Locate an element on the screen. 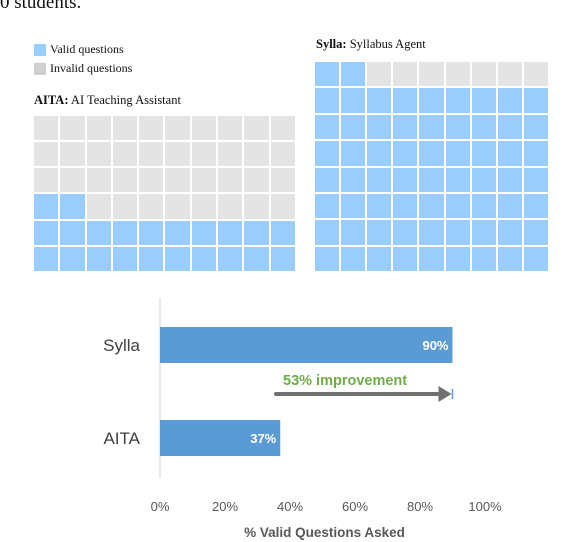 This screenshot has width=576, height=542. legend-swatch-invalid is located at coordinates (40, 68).